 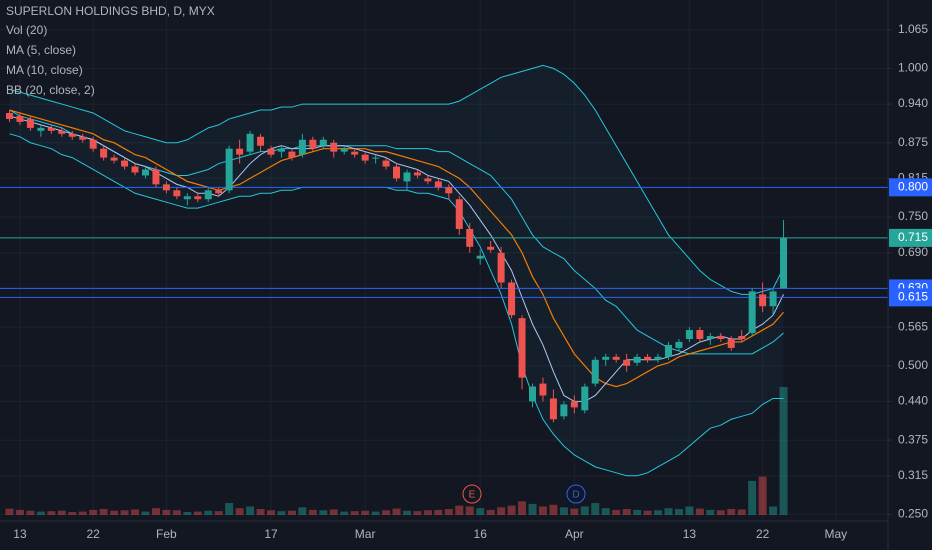 What do you see at coordinates (576, 494) in the screenshot?
I see `event-dividend` at bounding box center [576, 494].